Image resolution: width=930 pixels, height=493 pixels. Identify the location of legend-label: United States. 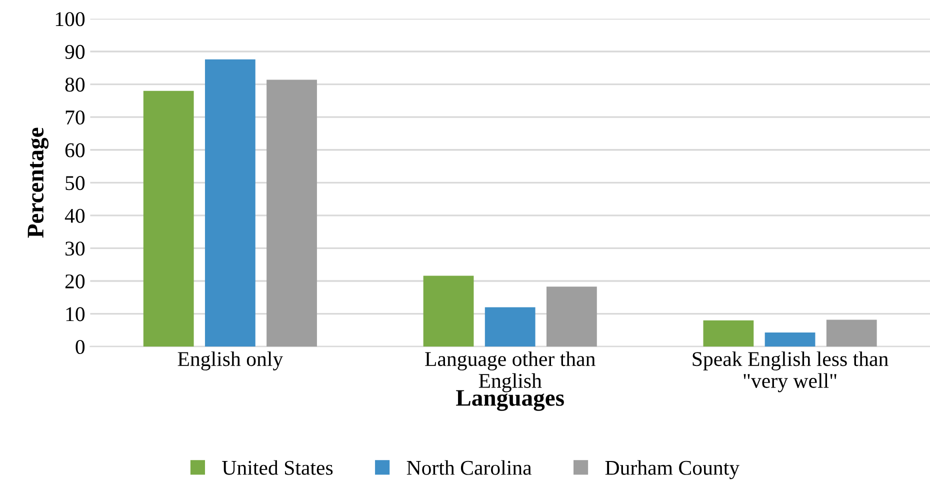
(277, 467).